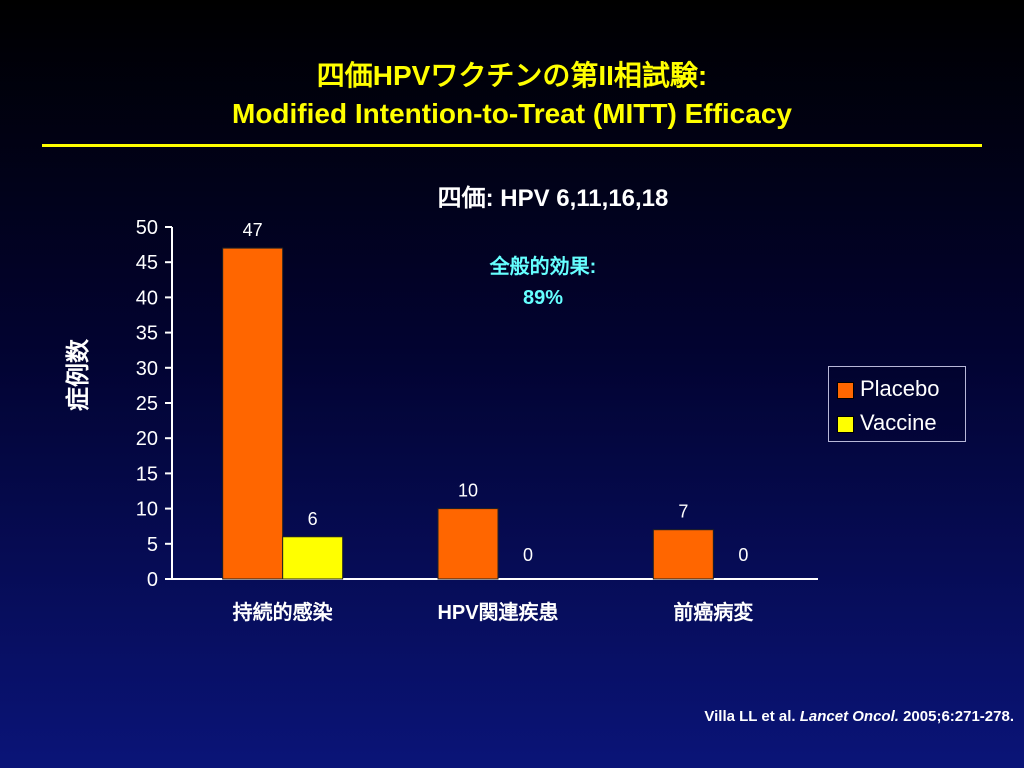 This screenshot has height=768, width=1024. What do you see at coordinates (147, 228) in the screenshot?
I see `y-tick-label: 50` at bounding box center [147, 228].